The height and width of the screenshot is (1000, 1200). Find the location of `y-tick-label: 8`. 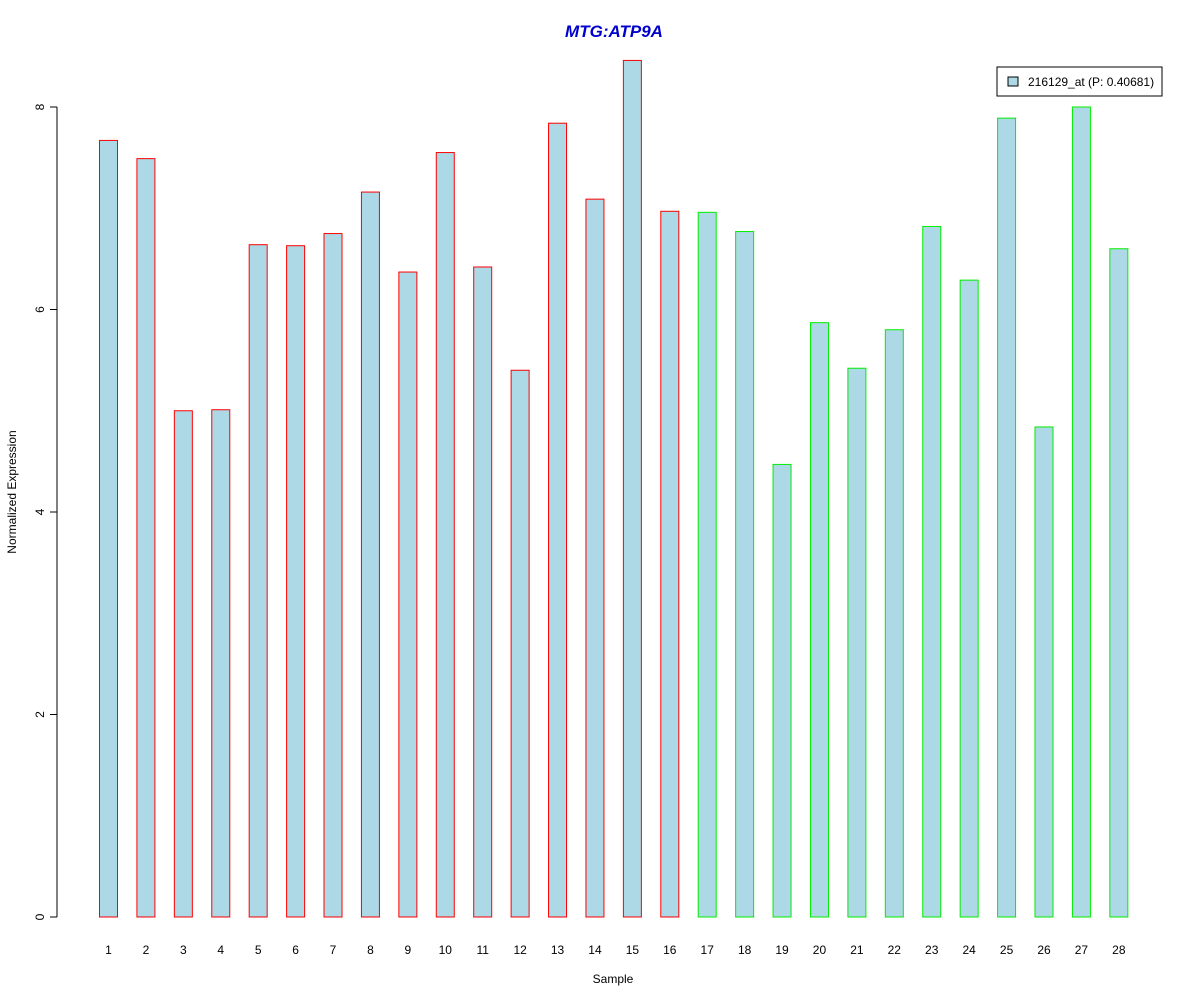

y-tick-label: 8 is located at coordinates (40, 106).